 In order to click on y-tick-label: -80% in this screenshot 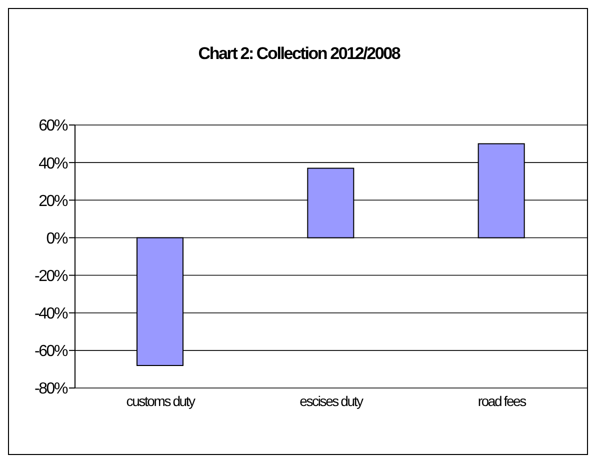, I will do `click(51, 389)`.